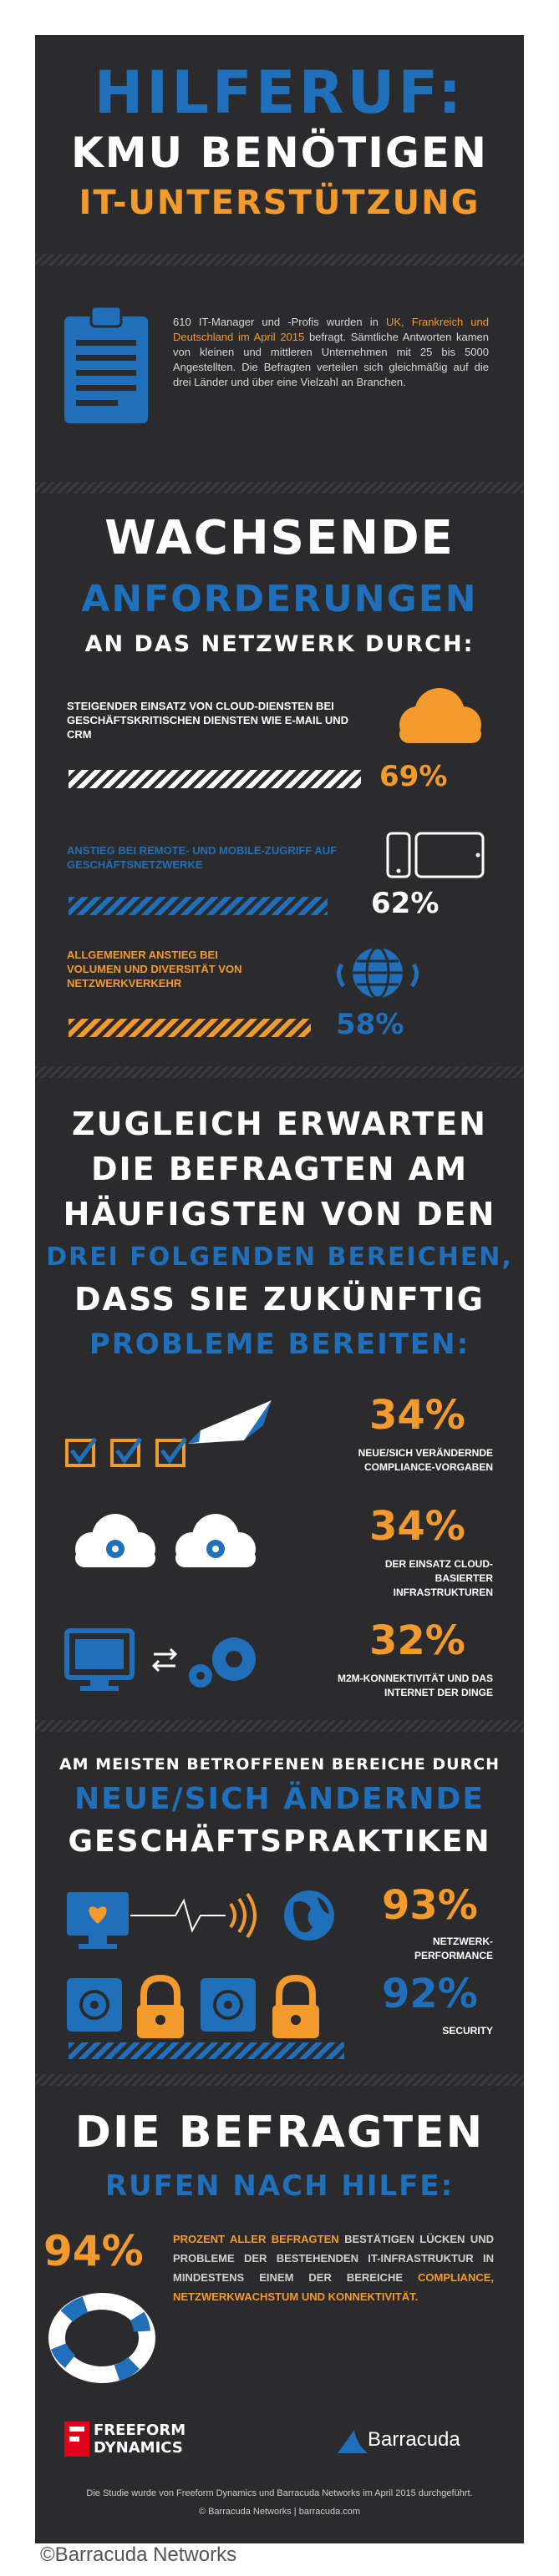 Image resolution: width=559 pixels, height=2576 pixels. I want to click on demands-title-2: ANFORDERUNGEN, so click(279, 599).